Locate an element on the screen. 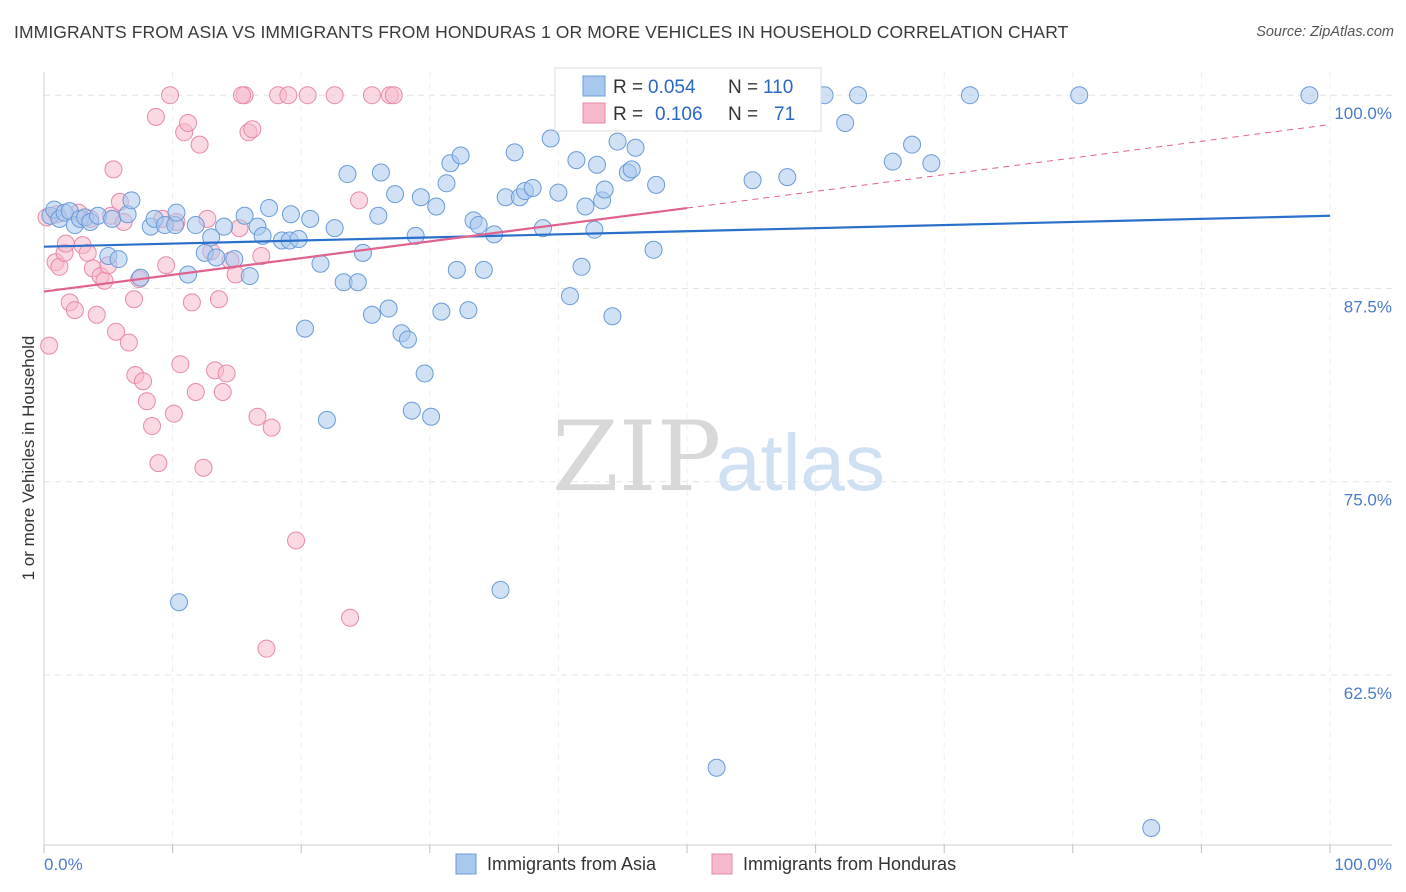  asia-trend-line is located at coordinates (687, 231).